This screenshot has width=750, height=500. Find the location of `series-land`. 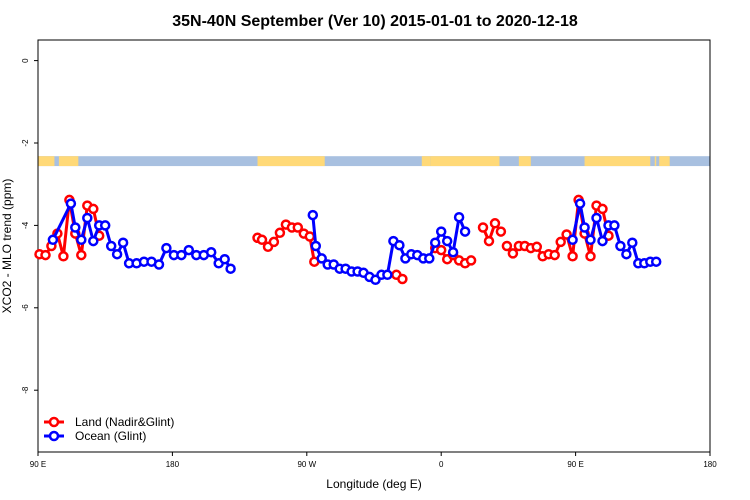

series-land is located at coordinates (324, 239).